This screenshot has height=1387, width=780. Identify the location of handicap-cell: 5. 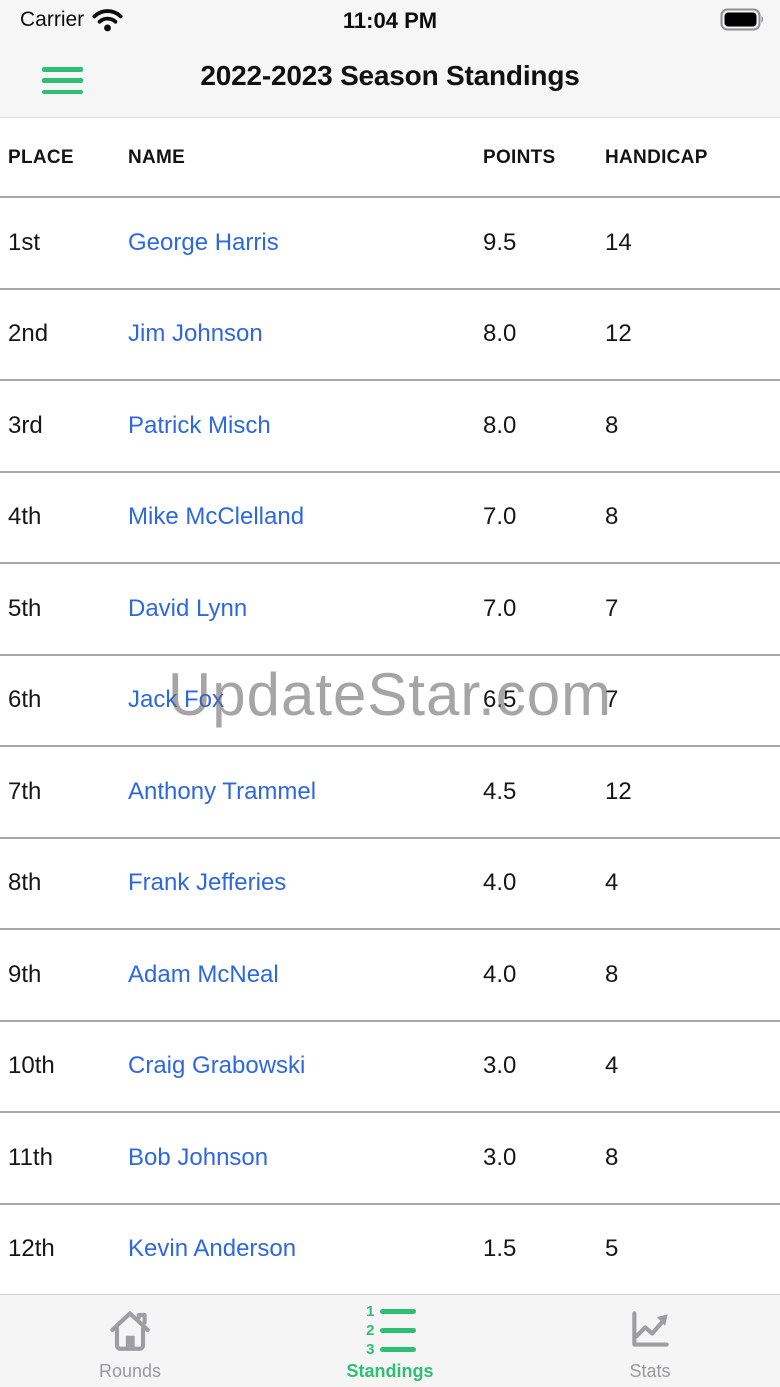
(612, 1249).